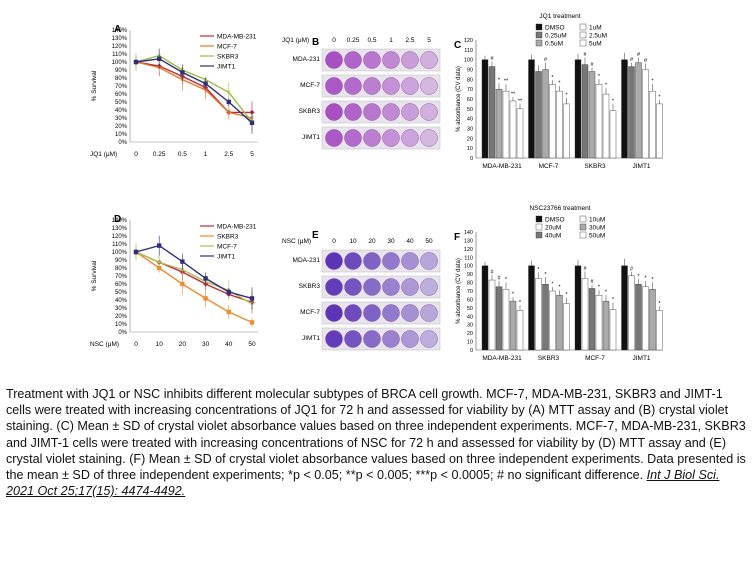 The width and height of the screenshot is (756, 567). Describe the element at coordinates (307, 260) in the screenshot. I see `plate-row-label: MDA-231` at that location.